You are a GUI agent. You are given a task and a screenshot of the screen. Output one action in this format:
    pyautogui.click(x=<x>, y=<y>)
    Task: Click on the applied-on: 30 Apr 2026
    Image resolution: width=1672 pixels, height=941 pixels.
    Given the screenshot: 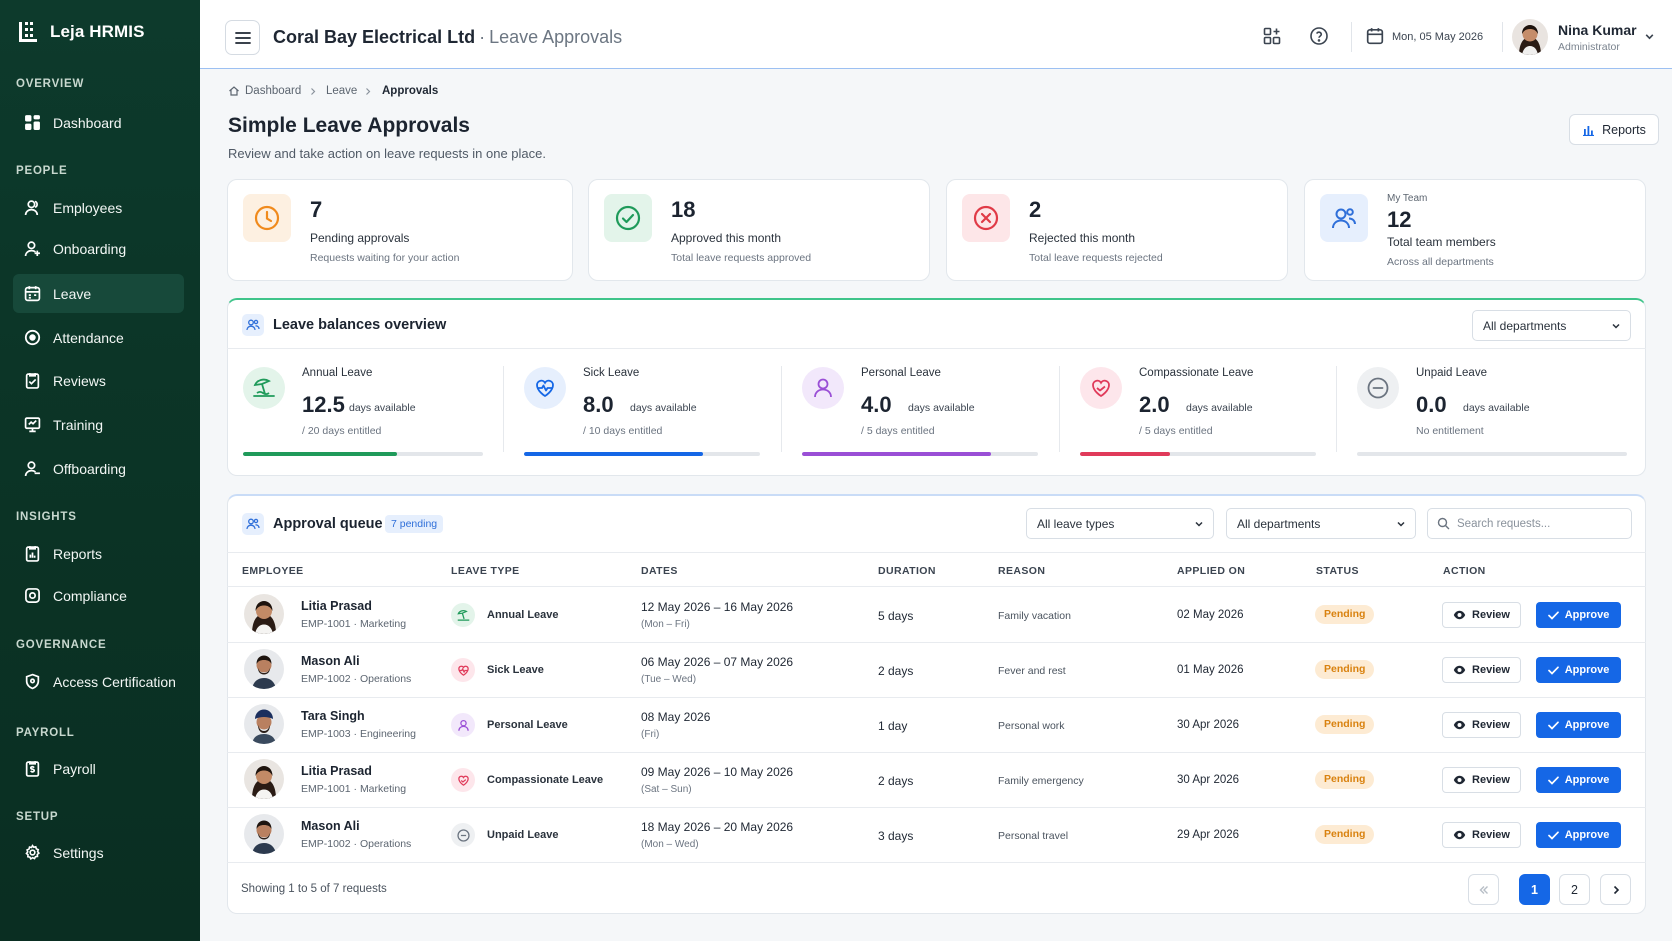 What is the action you would take?
    pyautogui.click(x=1208, y=780)
    